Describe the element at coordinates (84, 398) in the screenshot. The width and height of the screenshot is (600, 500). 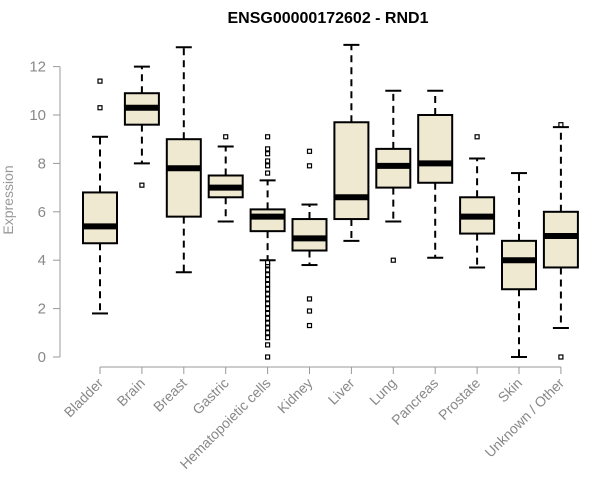
I see `x-tick-label: Bladder` at that location.